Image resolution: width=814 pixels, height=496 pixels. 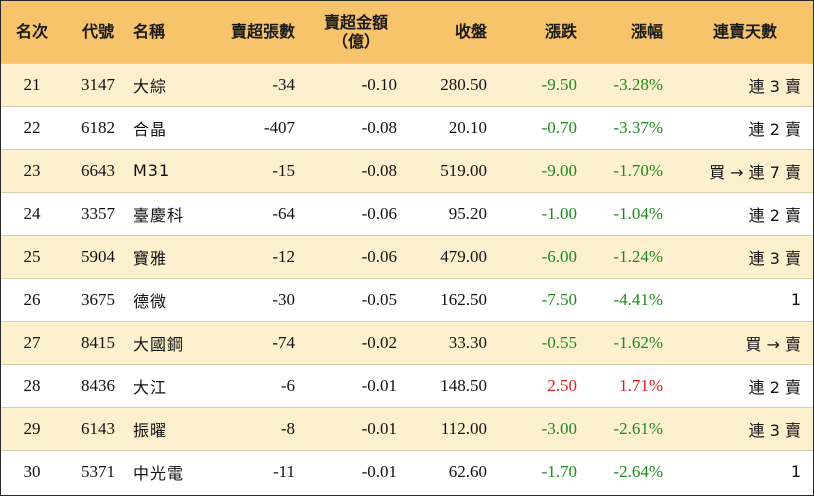 What do you see at coordinates (560, 32) in the screenshot?
I see `header-change: 漲跌` at bounding box center [560, 32].